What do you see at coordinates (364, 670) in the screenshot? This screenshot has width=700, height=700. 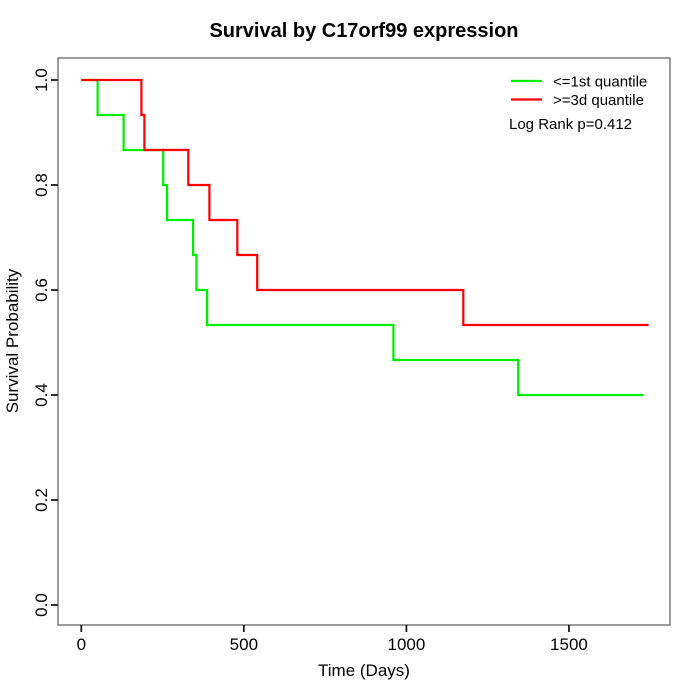 I see `x-axis-title: Time (Days)` at bounding box center [364, 670].